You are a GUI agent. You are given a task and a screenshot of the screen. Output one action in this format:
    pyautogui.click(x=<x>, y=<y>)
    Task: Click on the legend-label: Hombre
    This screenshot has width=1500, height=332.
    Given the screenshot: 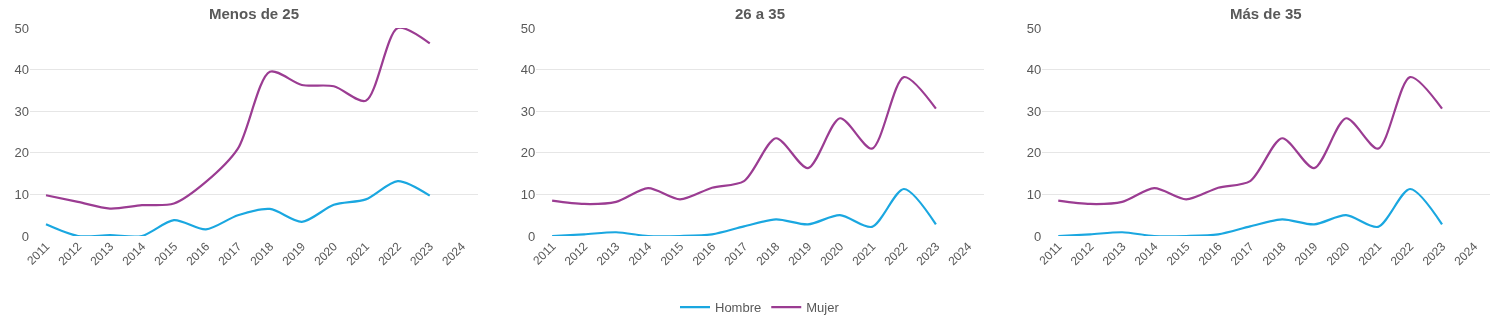 What is the action you would take?
    pyautogui.click(x=738, y=308)
    